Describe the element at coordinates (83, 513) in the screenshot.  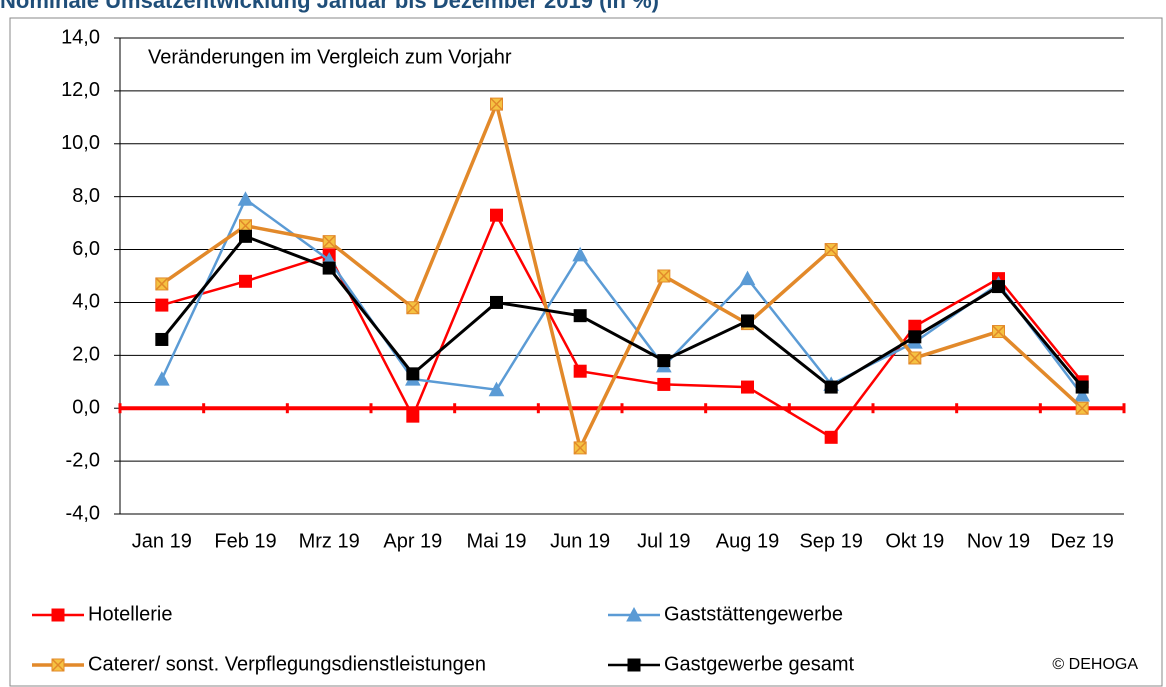
I see `y-tick-label: -4,0` at that location.